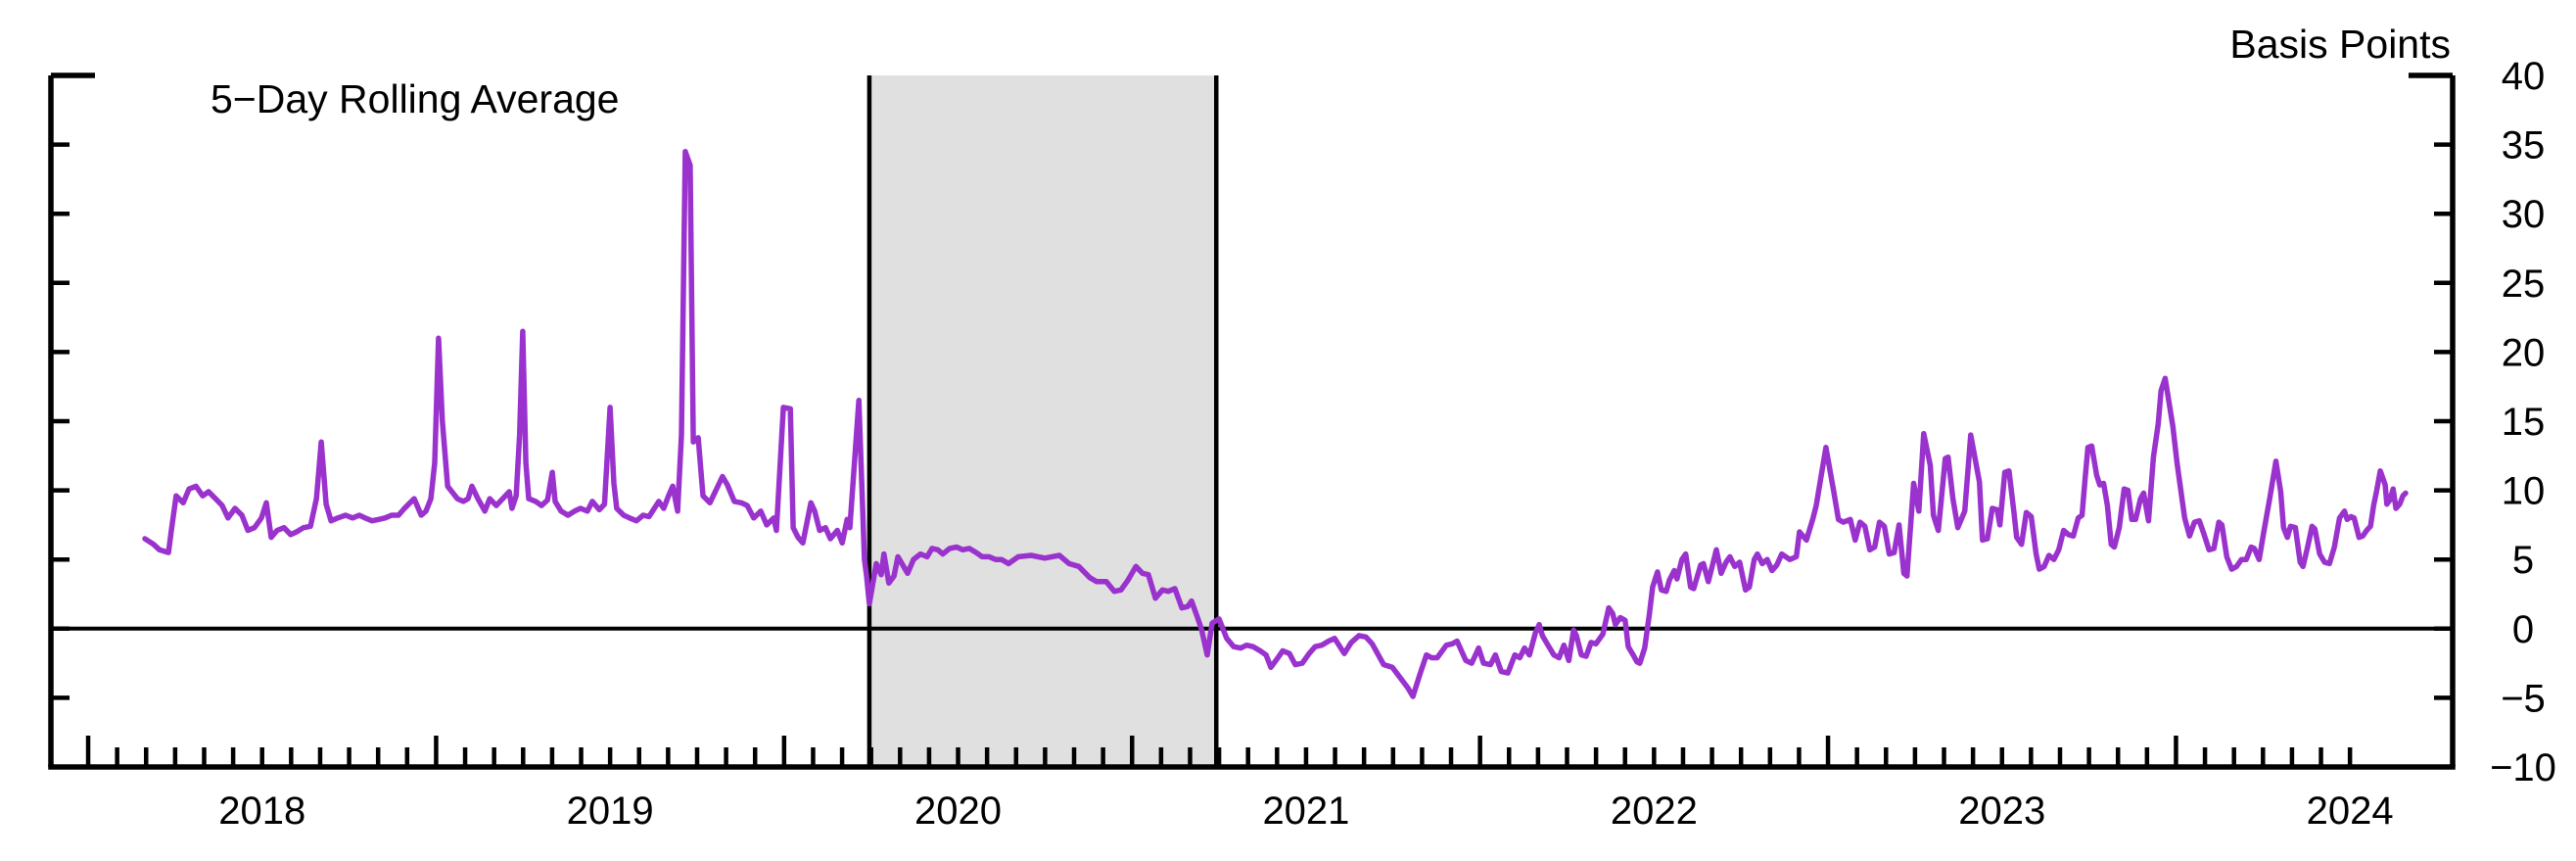 This screenshot has height=861, width=2576. Describe the element at coordinates (2524, 76) in the screenshot. I see `y-axis-tick-label: 40` at that location.